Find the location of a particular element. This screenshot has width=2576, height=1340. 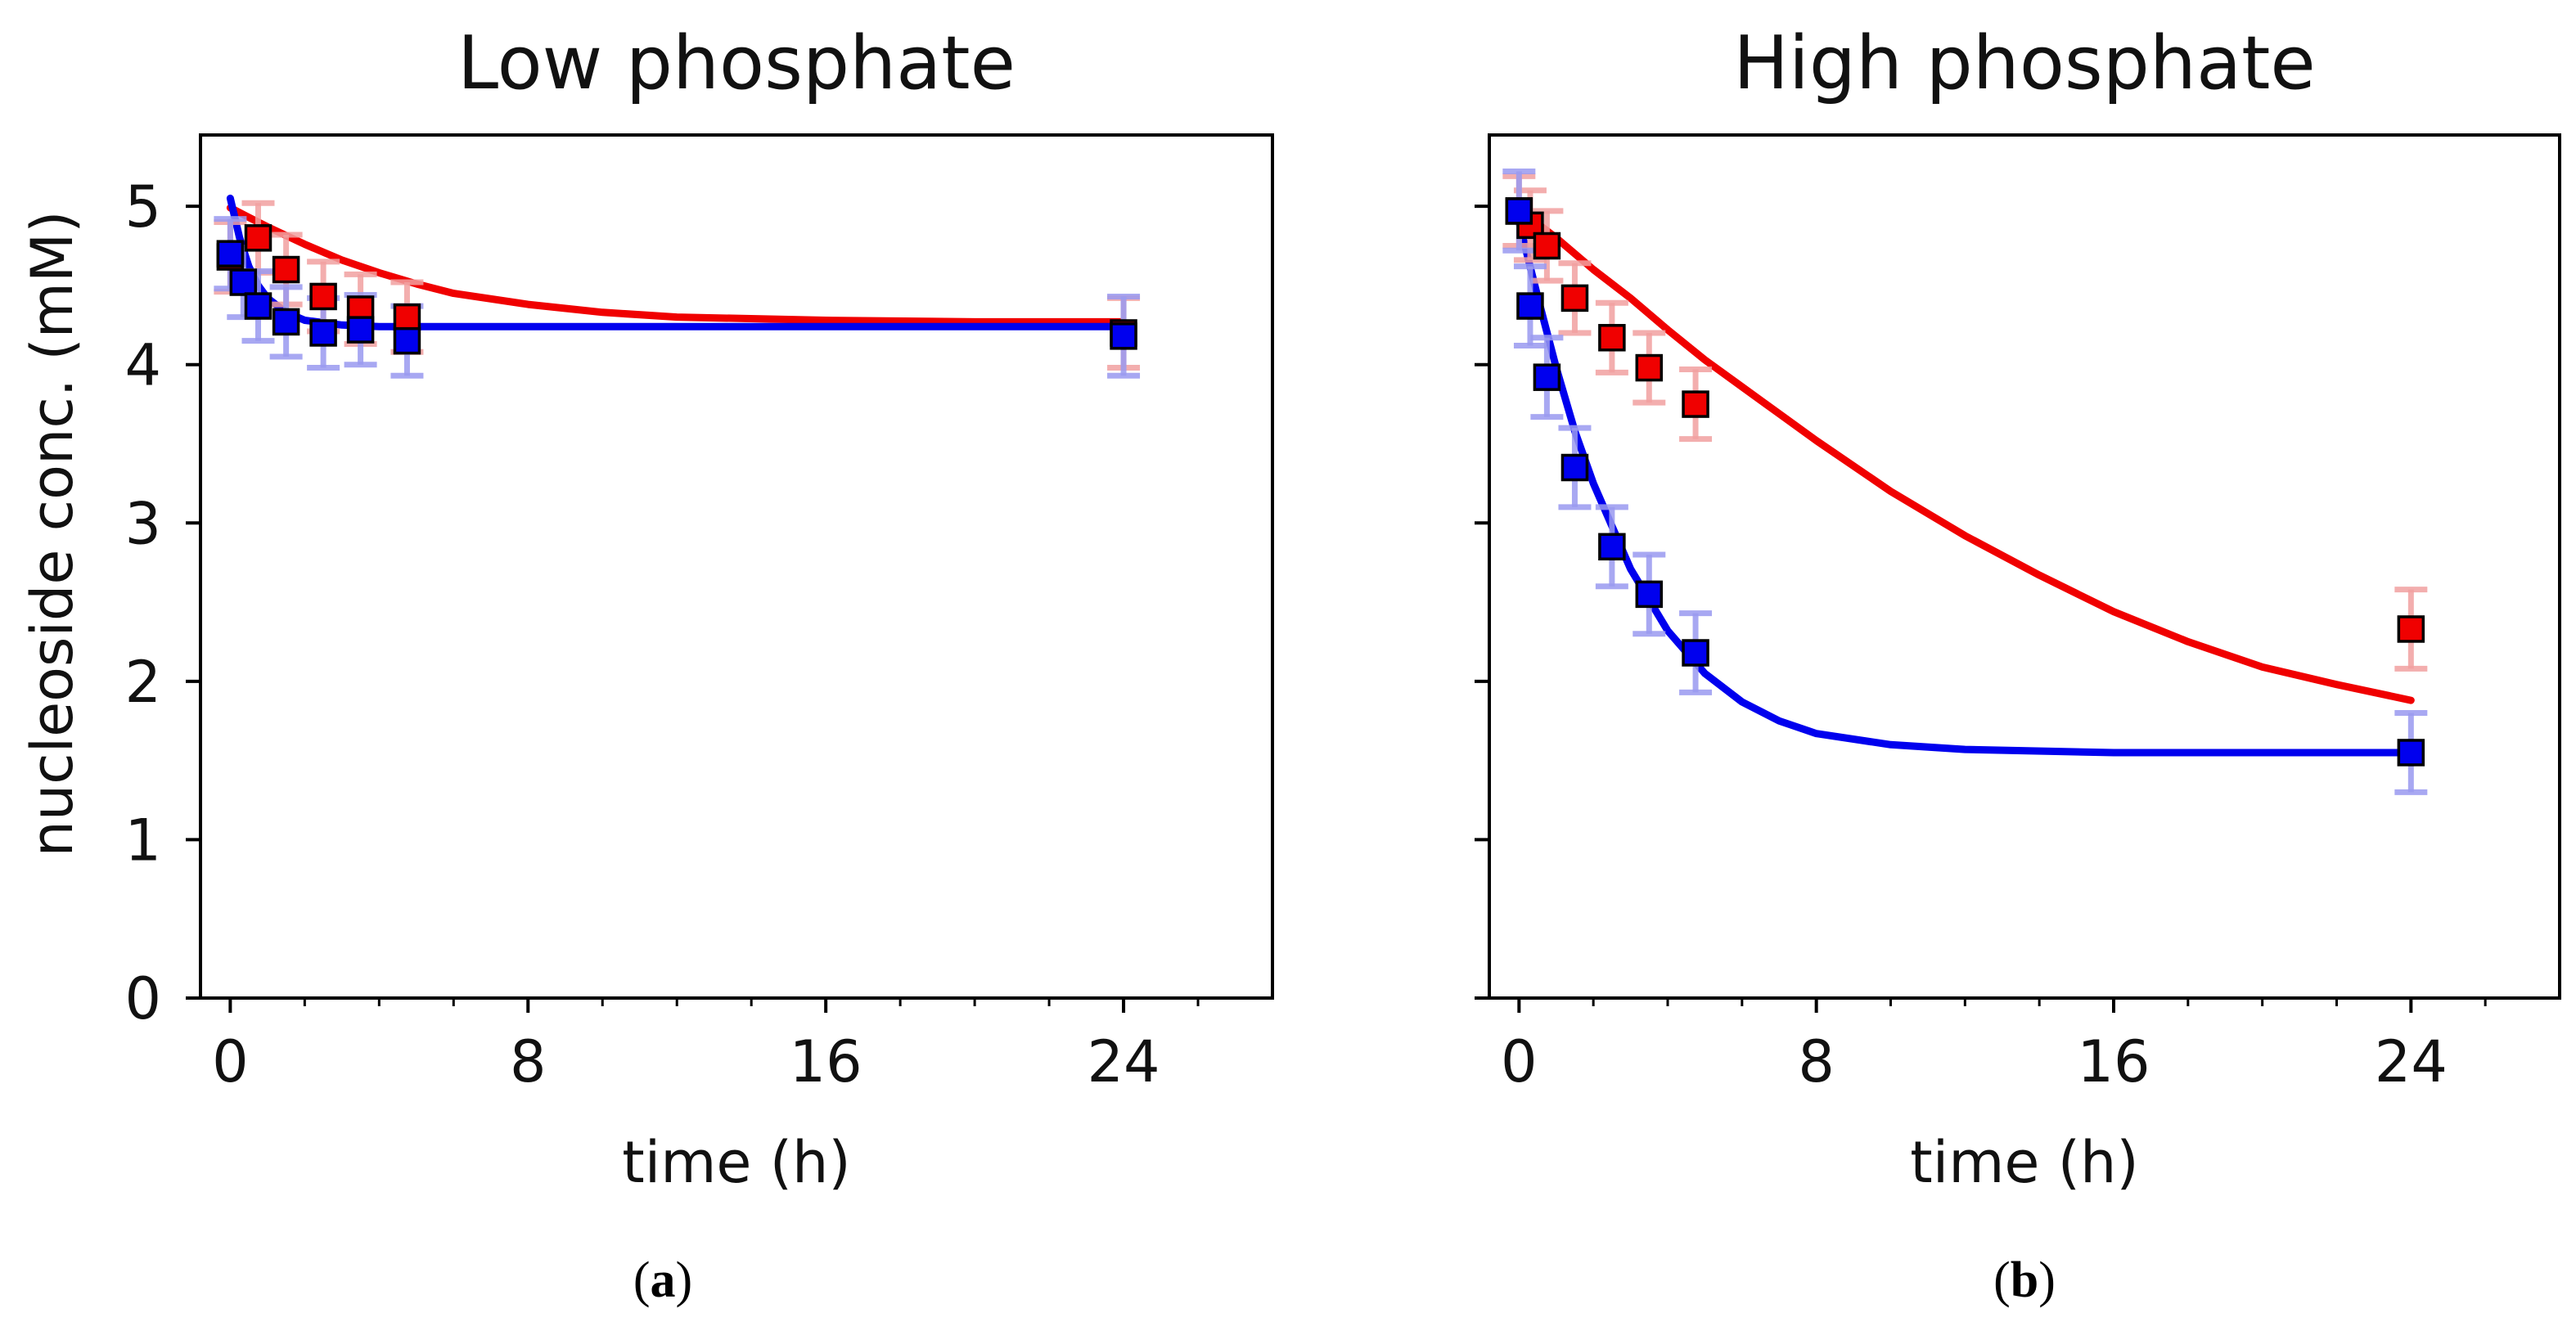

caption-letter: b is located at coordinates (2024, 1280).